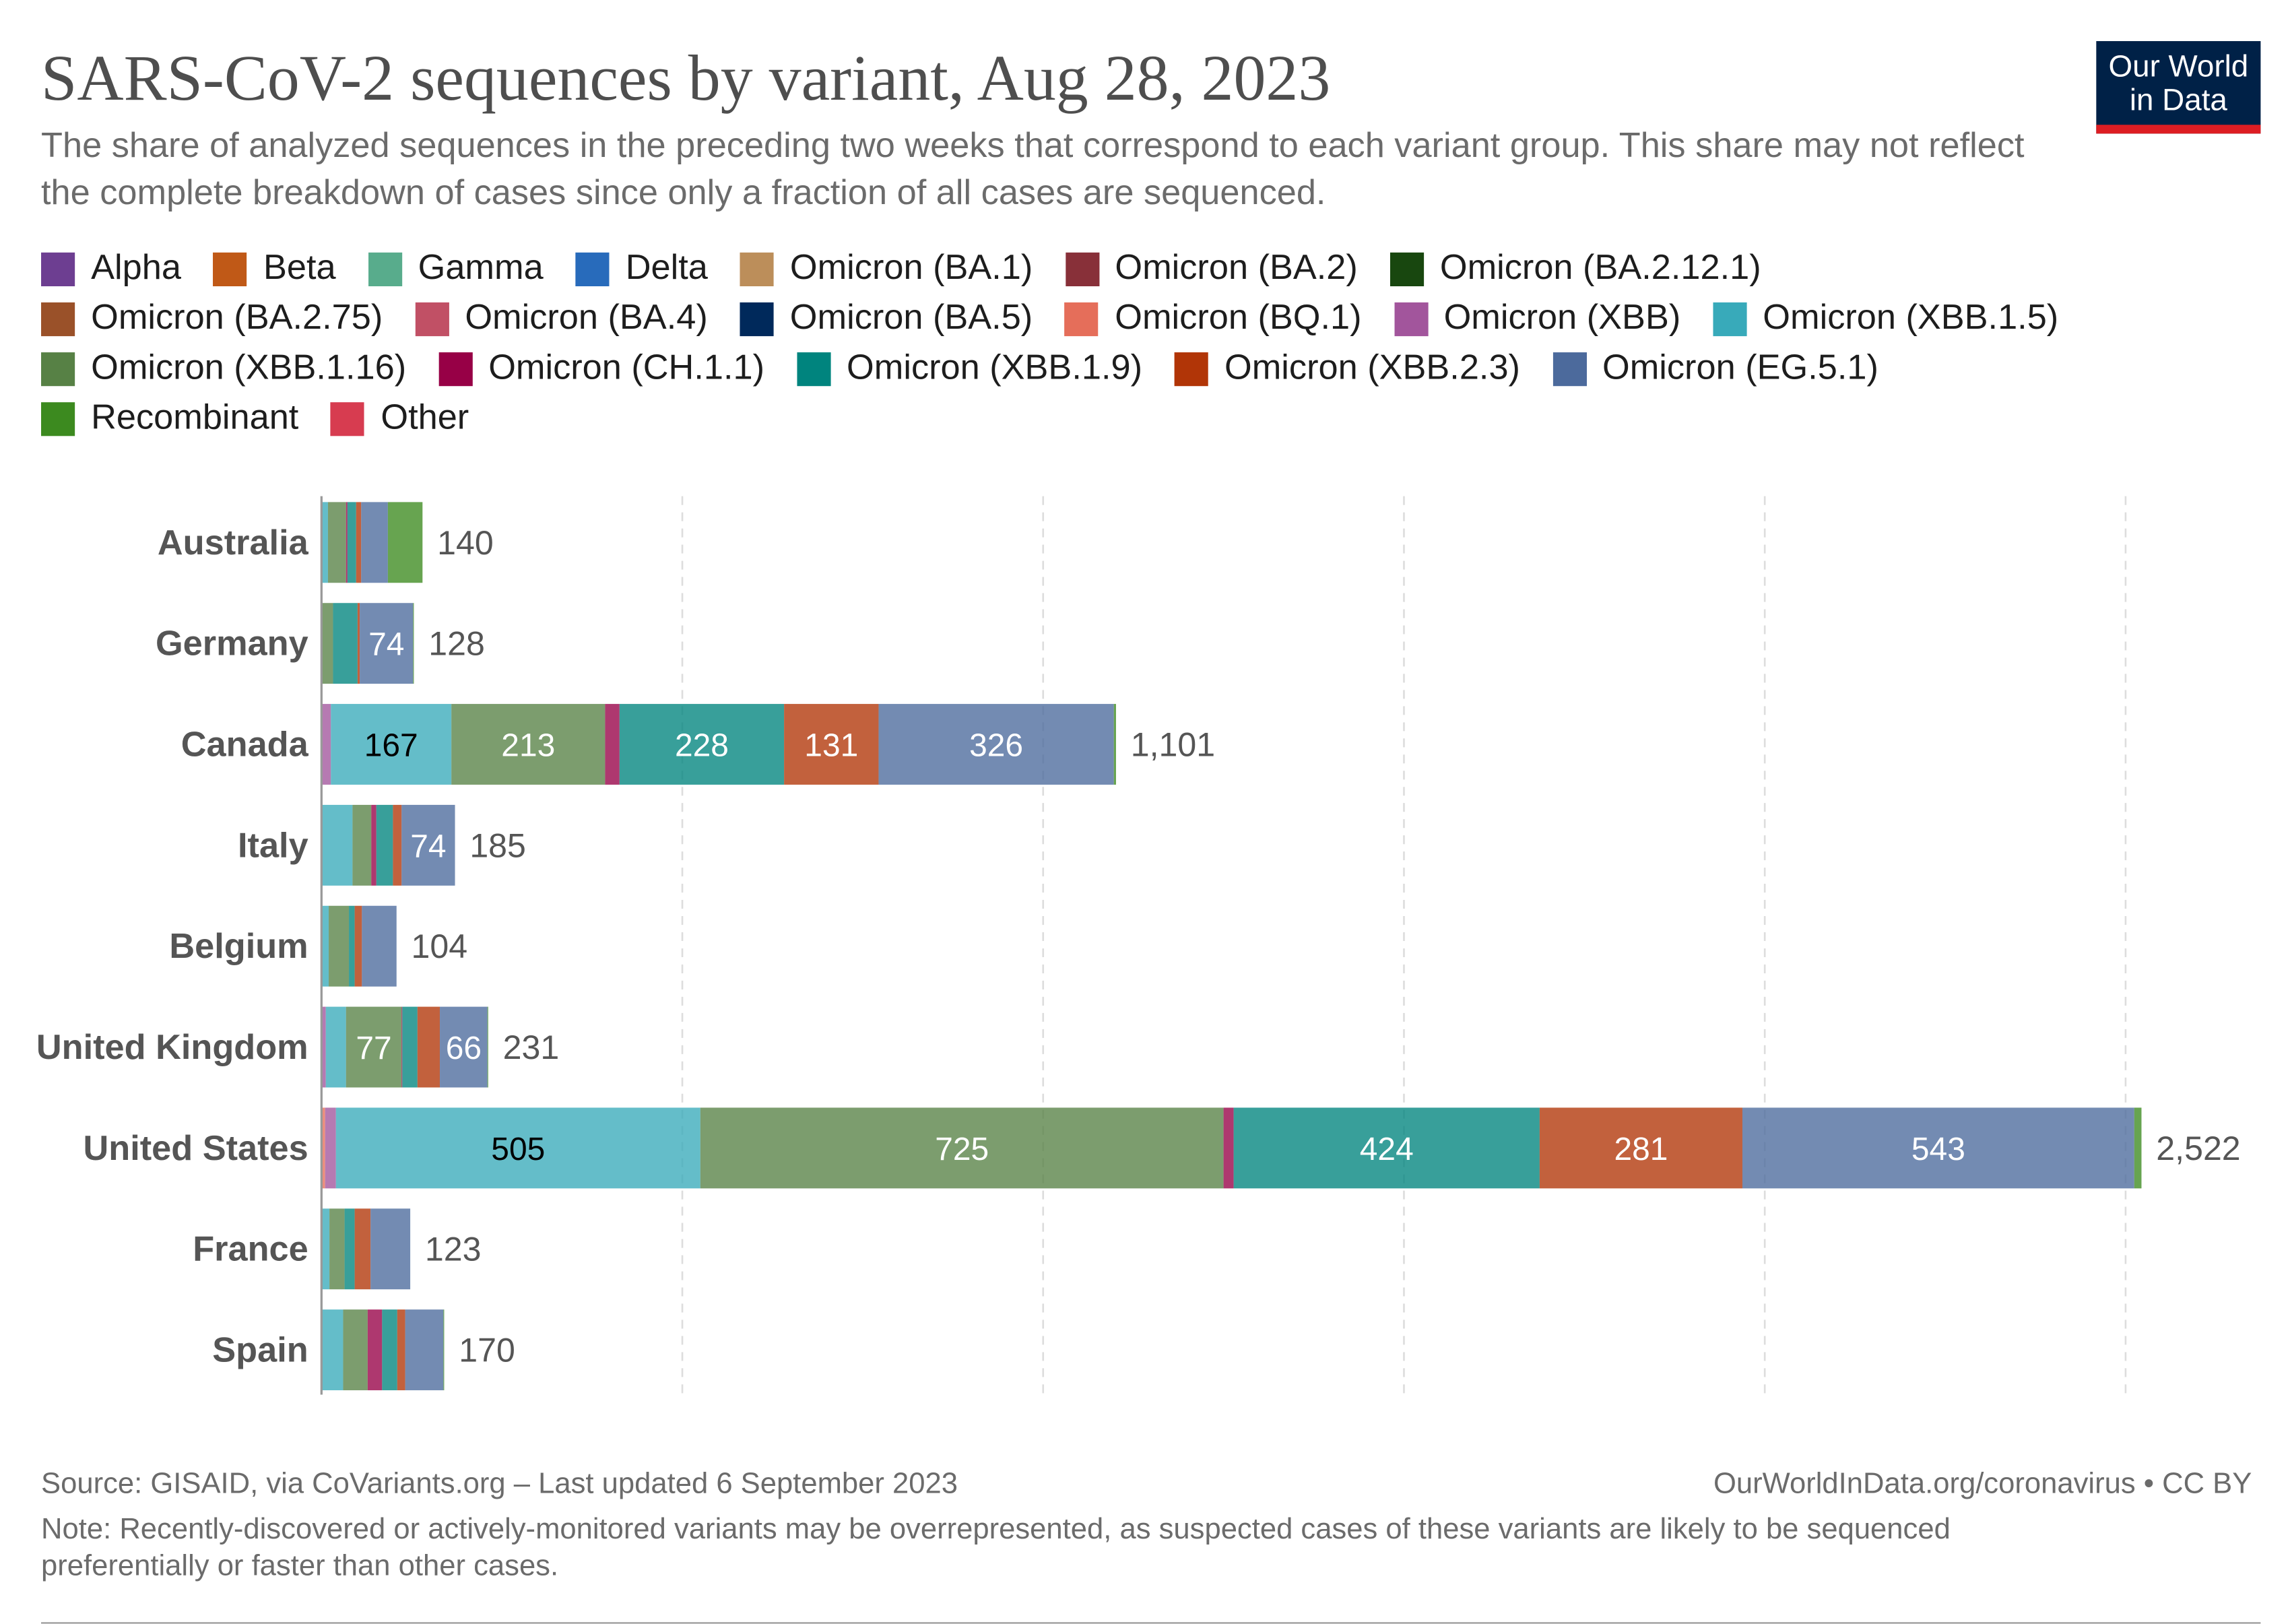  I want to click on legend-label: Omicron (BA.2.12.1), so click(1600, 268).